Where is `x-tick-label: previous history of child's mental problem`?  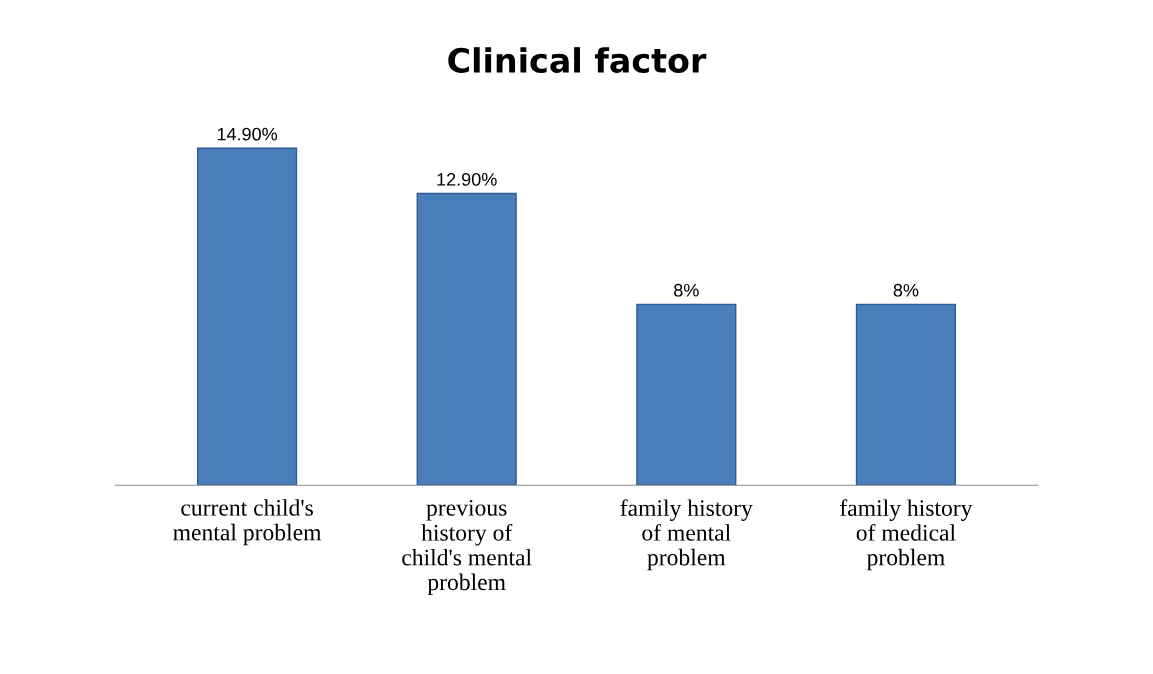 x-tick-label: previous history of child's mental problem is located at coordinates (467, 547).